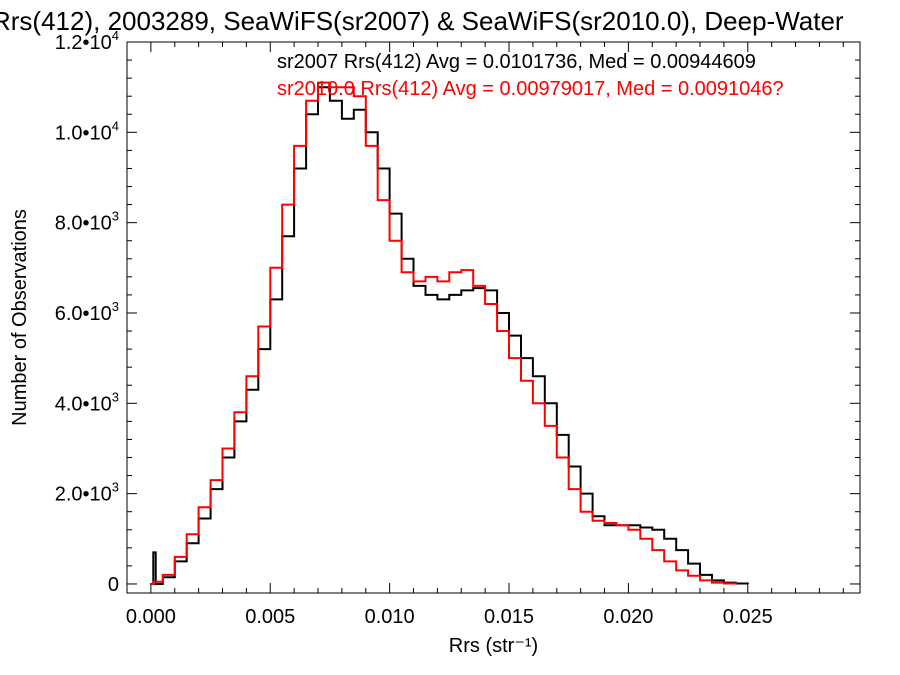  I want to click on x-tick-label: 0.010, so click(390, 617).